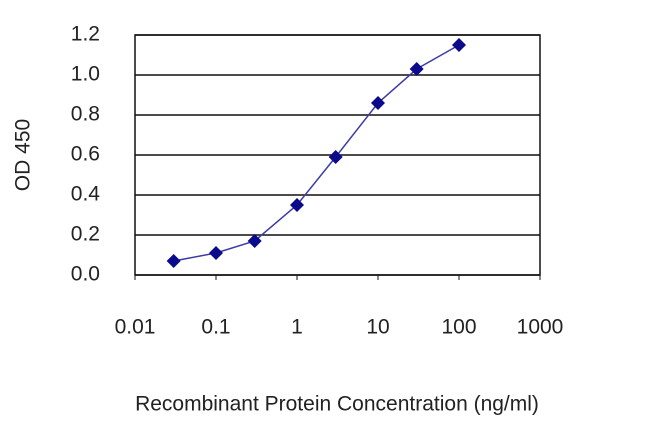 This screenshot has width=650, height=433. What do you see at coordinates (23, 155) in the screenshot?
I see `y-axis-label: OD 450` at bounding box center [23, 155].